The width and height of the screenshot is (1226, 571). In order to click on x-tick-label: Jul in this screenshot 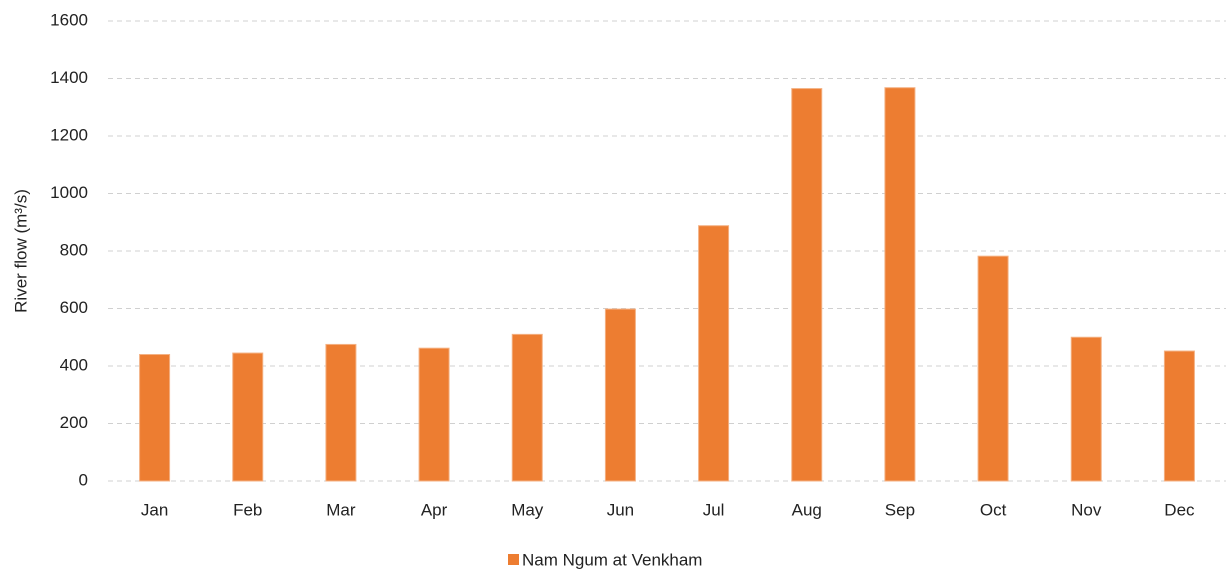, I will do `click(714, 509)`.